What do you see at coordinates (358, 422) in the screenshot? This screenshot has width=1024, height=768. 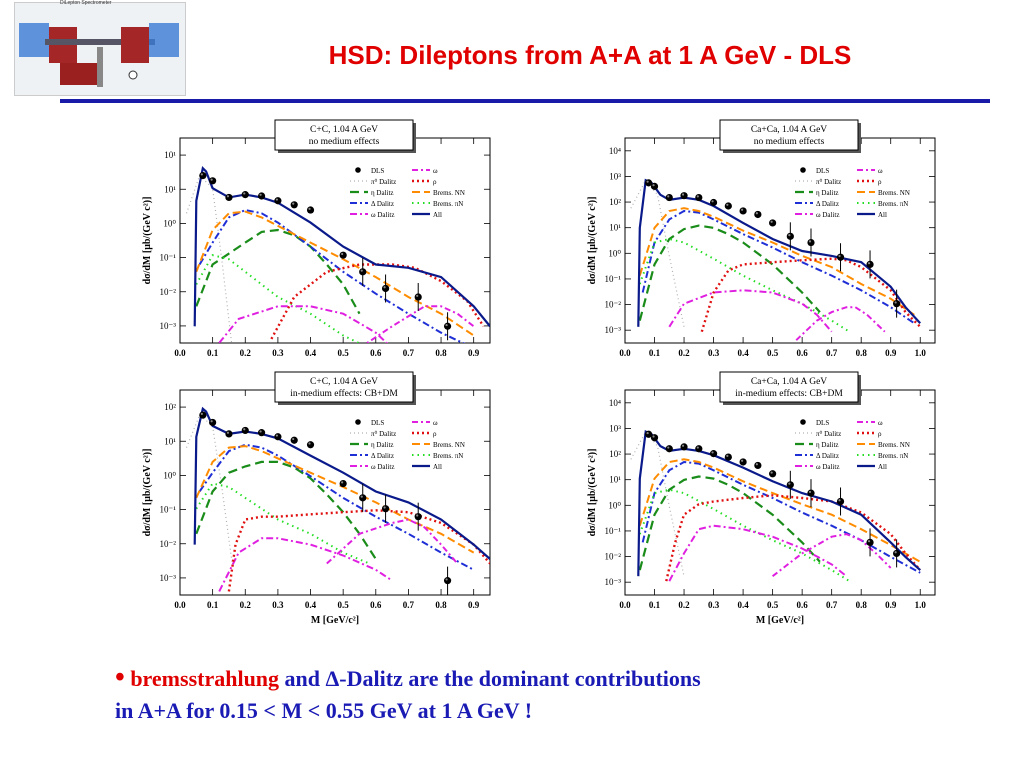 I see `legend-symbol-dls` at bounding box center [358, 422].